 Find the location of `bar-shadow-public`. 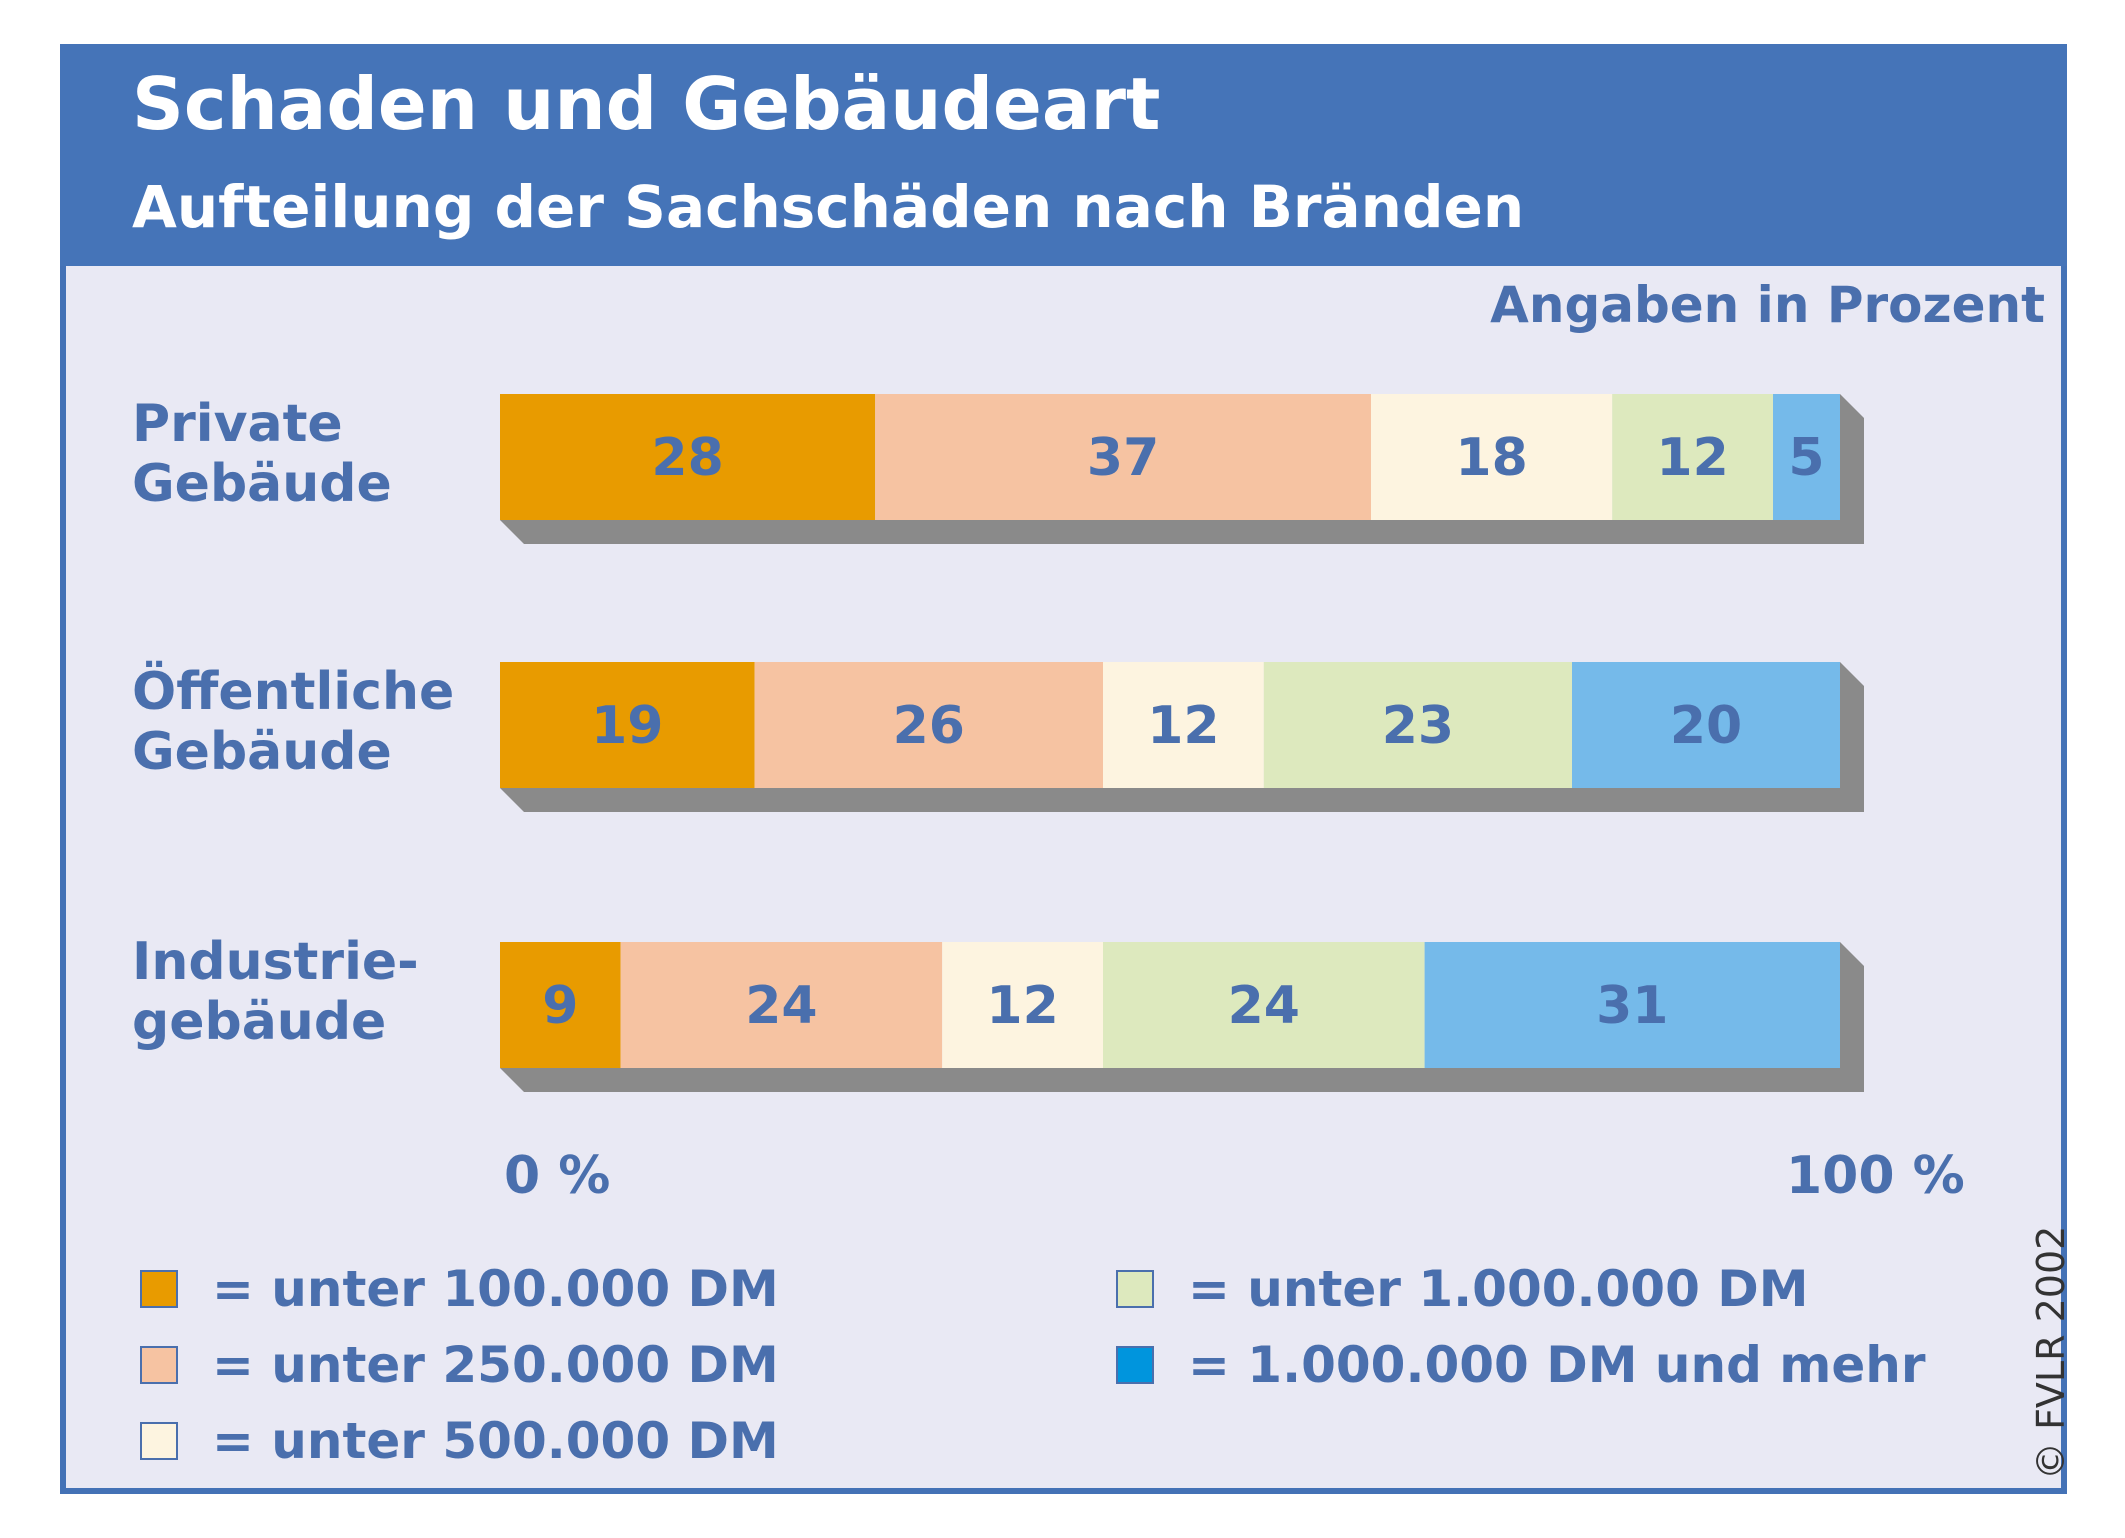

bar-shadow-public is located at coordinates (1182, 737).